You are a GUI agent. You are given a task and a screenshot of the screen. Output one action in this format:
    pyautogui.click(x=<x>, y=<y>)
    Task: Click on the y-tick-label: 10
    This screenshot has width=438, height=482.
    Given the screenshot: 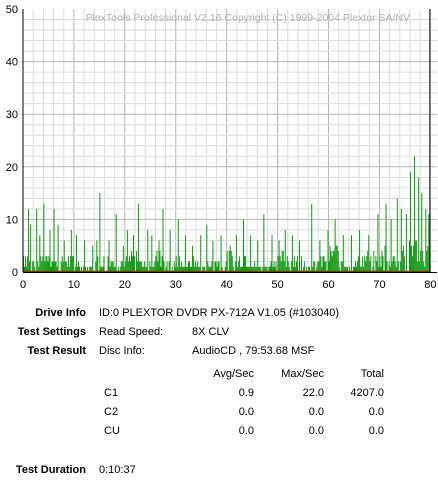 What is the action you would take?
    pyautogui.click(x=12, y=220)
    